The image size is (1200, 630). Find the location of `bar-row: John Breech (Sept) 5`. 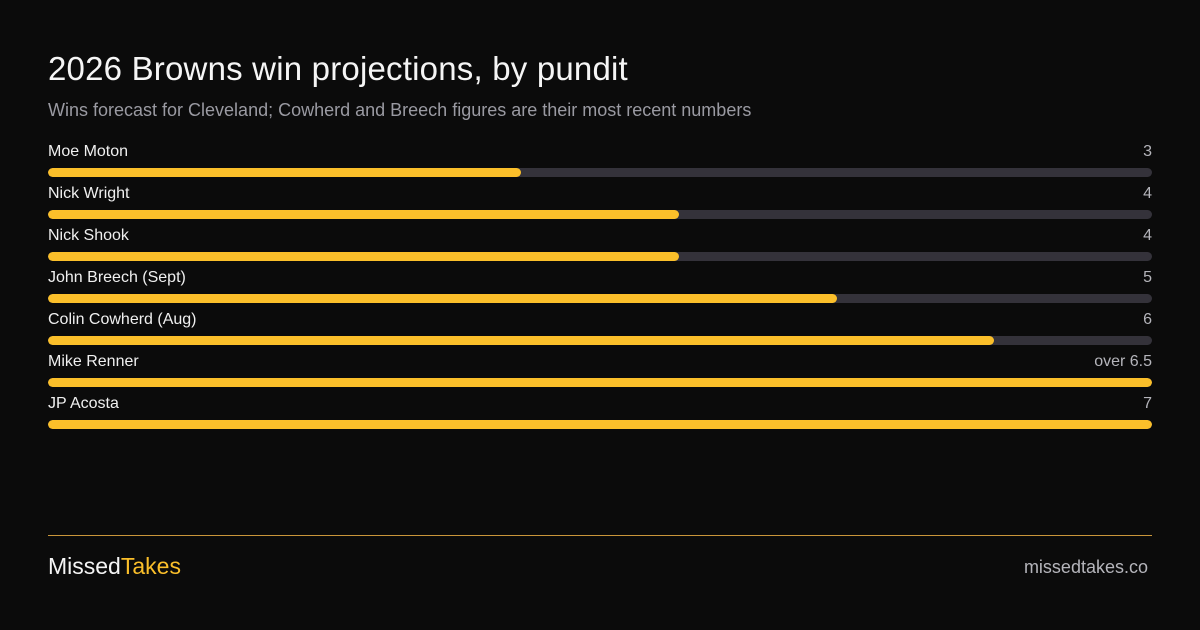

bar-row: John Breech (Sept) 5 is located at coordinates (600, 290).